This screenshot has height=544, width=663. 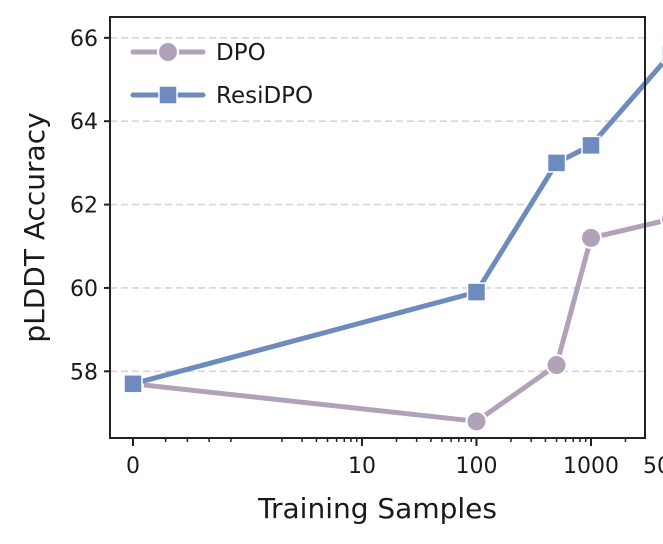 I want to click on legend-item-residpo: ResiDPO, so click(x=221, y=96).